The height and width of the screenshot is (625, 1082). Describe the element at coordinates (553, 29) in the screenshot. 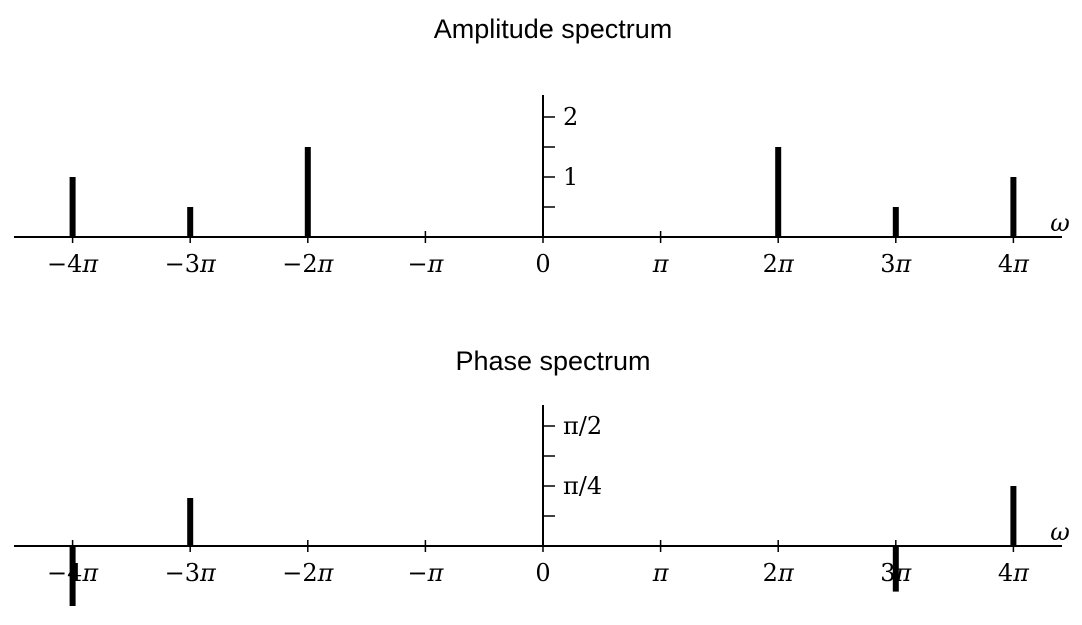

I see `chart-title: Amplitude spectrum` at that location.